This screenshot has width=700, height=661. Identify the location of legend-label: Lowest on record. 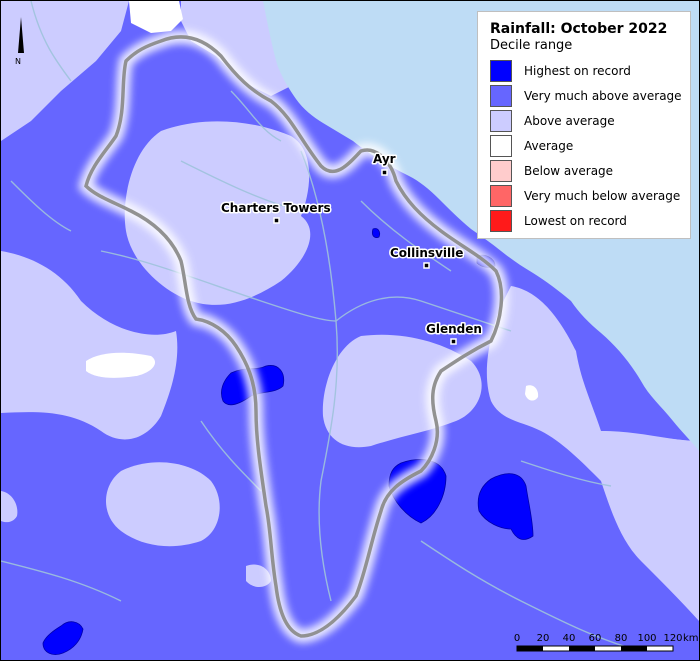
(575, 220).